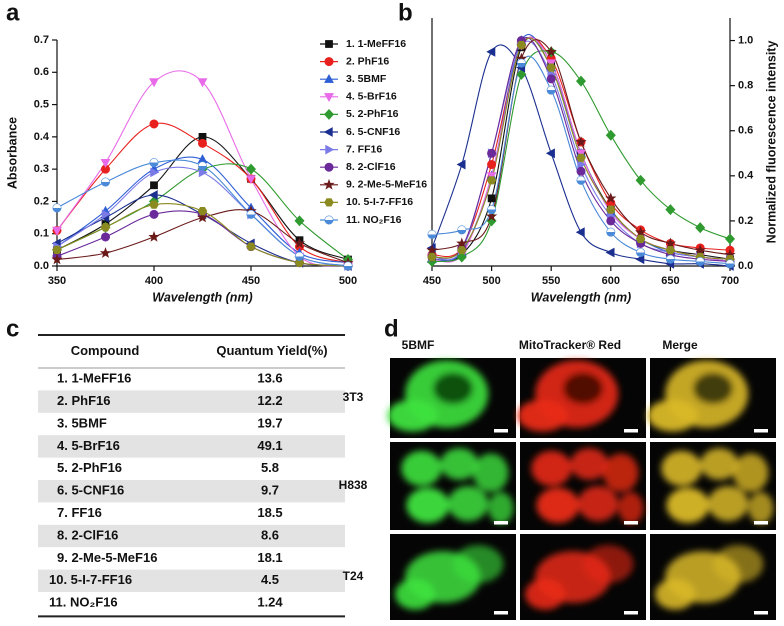 The width and height of the screenshot is (784, 626). Describe the element at coordinates (41, 169) in the screenshot. I see `y-tick-label: 0.3` at that location.